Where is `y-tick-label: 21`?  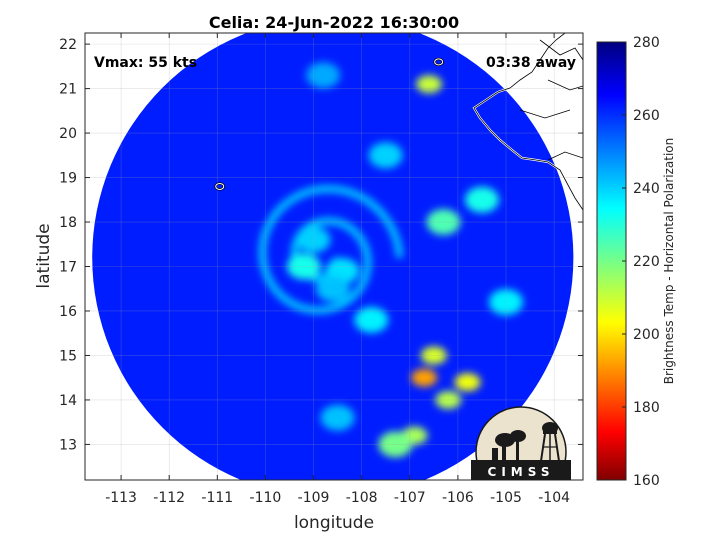 y-tick-label: 21 is located at coordinates (68, 90).